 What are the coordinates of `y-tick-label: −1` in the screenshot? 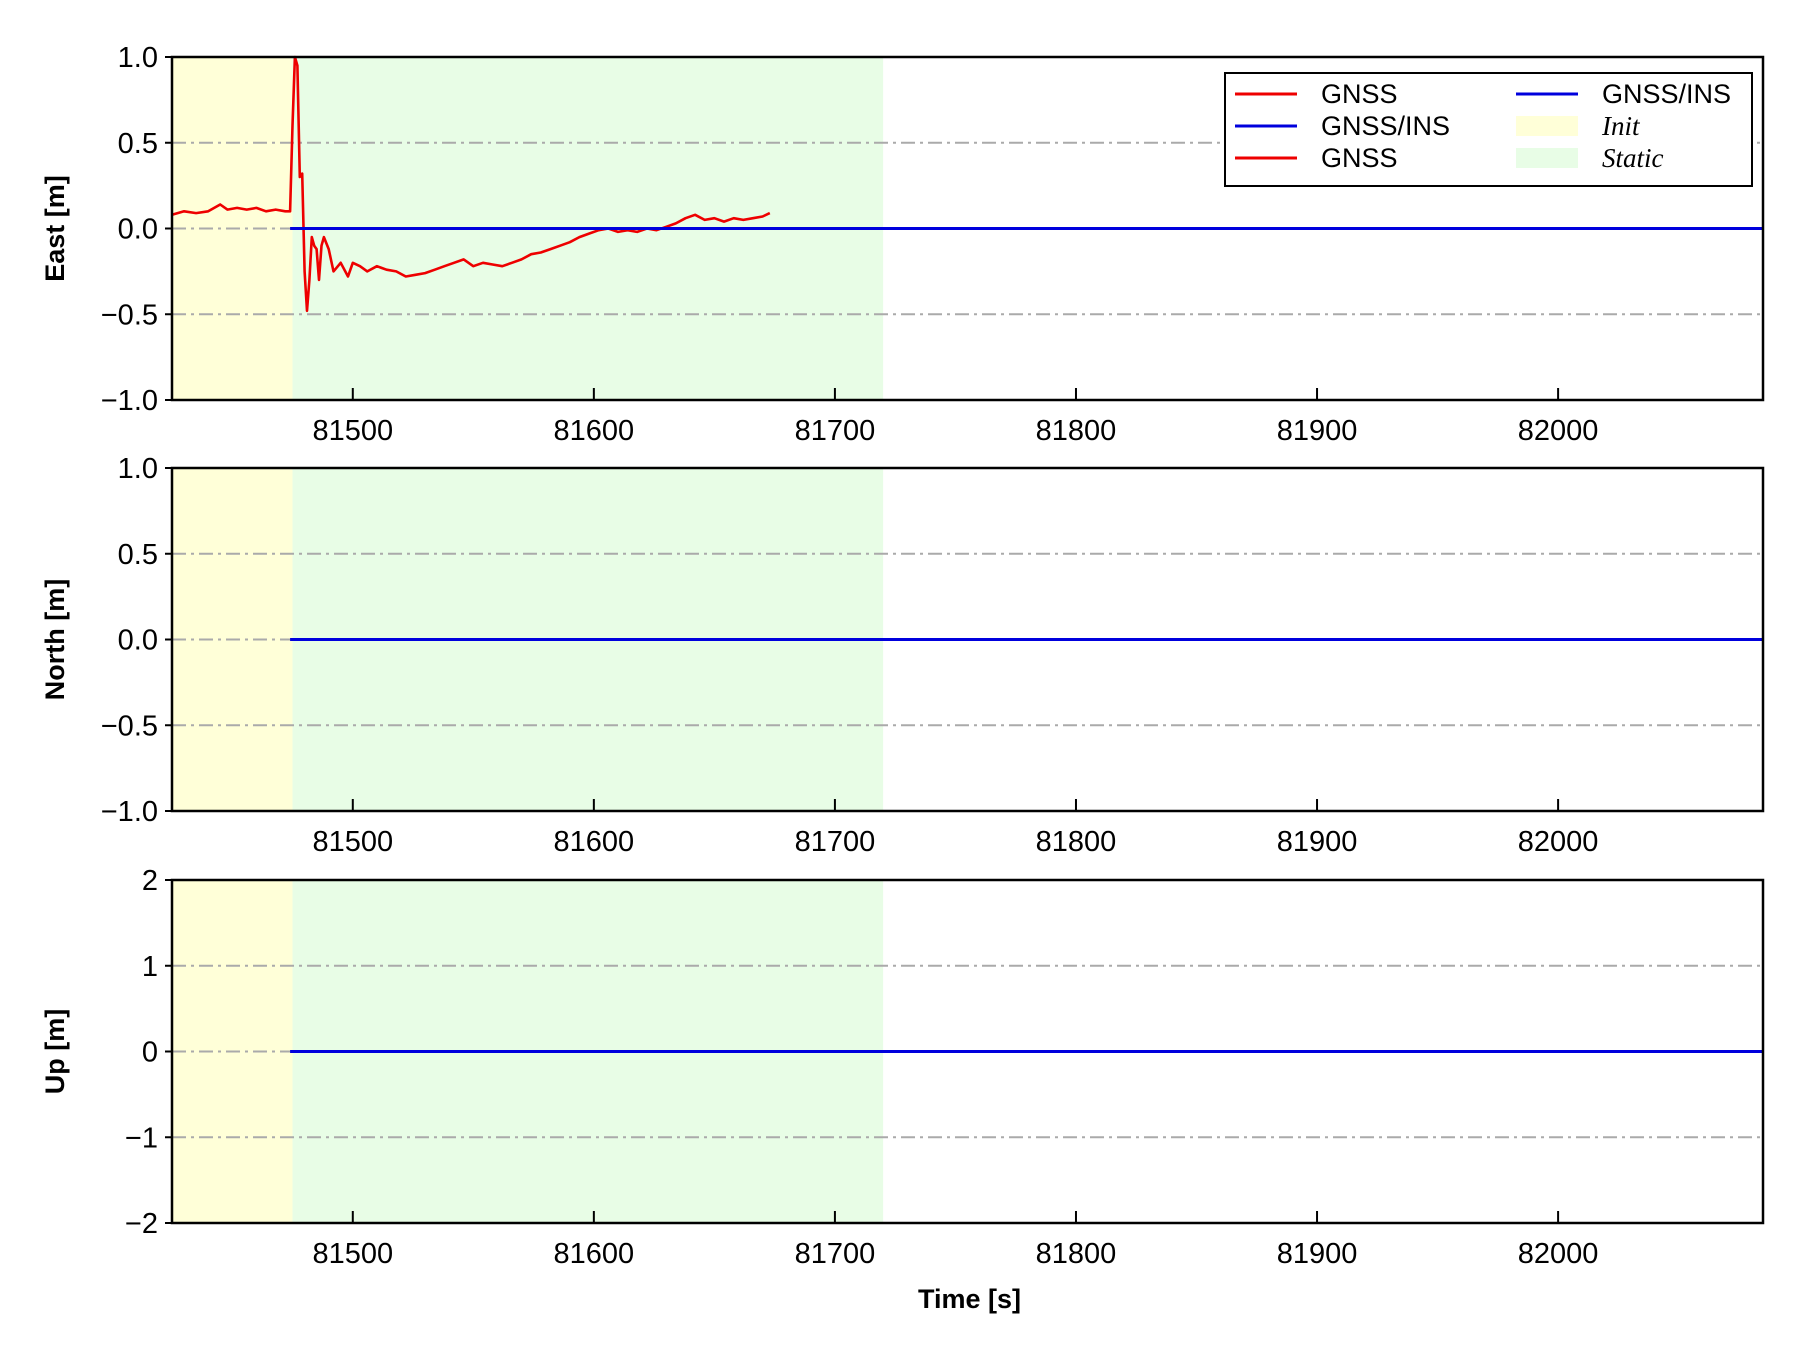 It's located at (141, 1138).